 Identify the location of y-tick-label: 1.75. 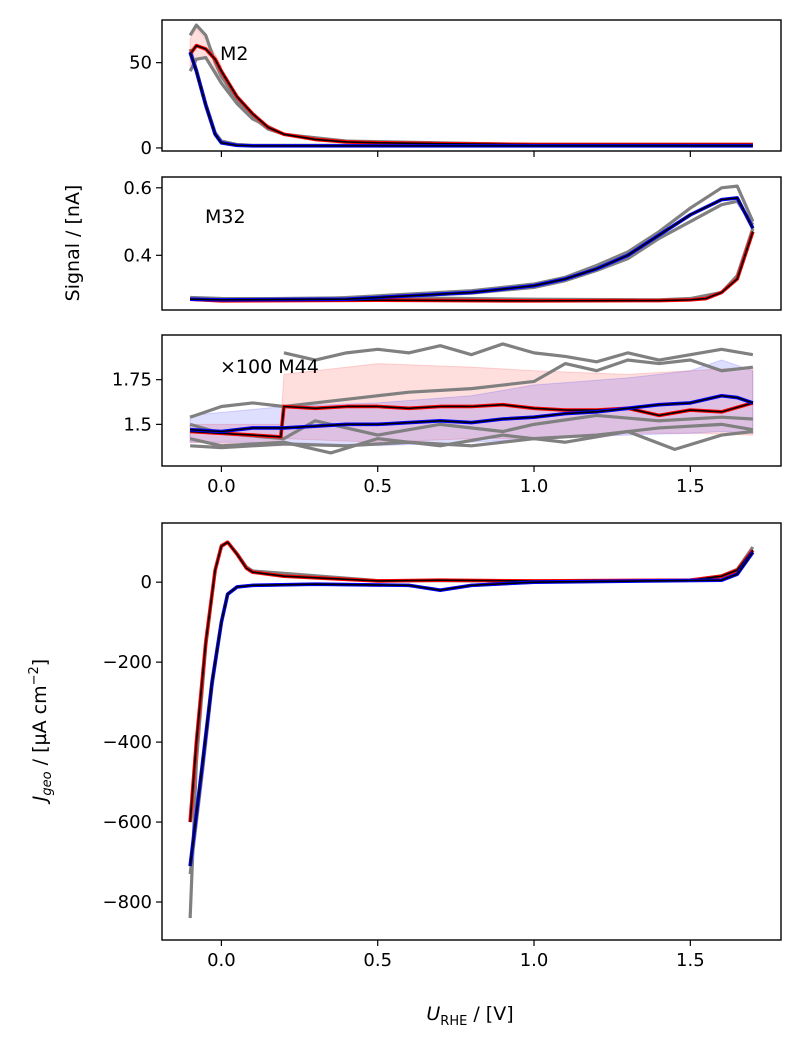
(132, 380).